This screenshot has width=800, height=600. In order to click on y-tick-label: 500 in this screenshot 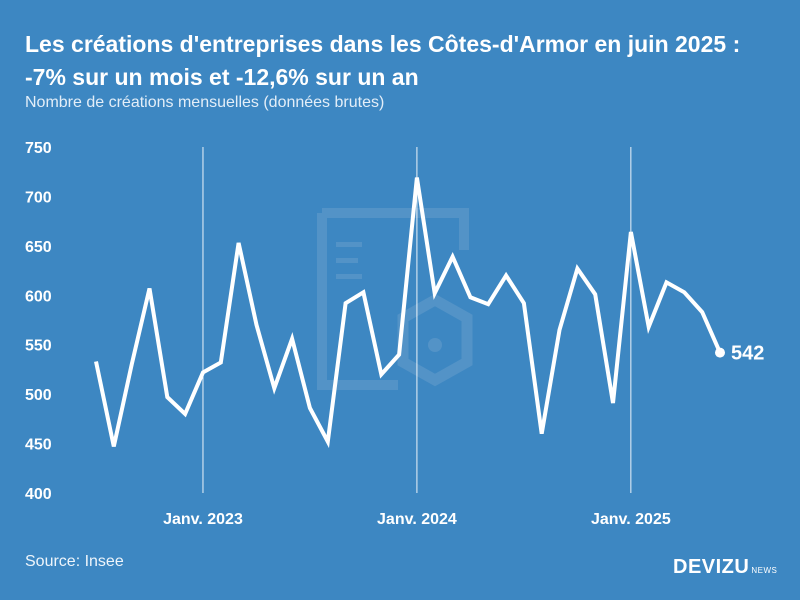, I will do `click(38, 395)`.